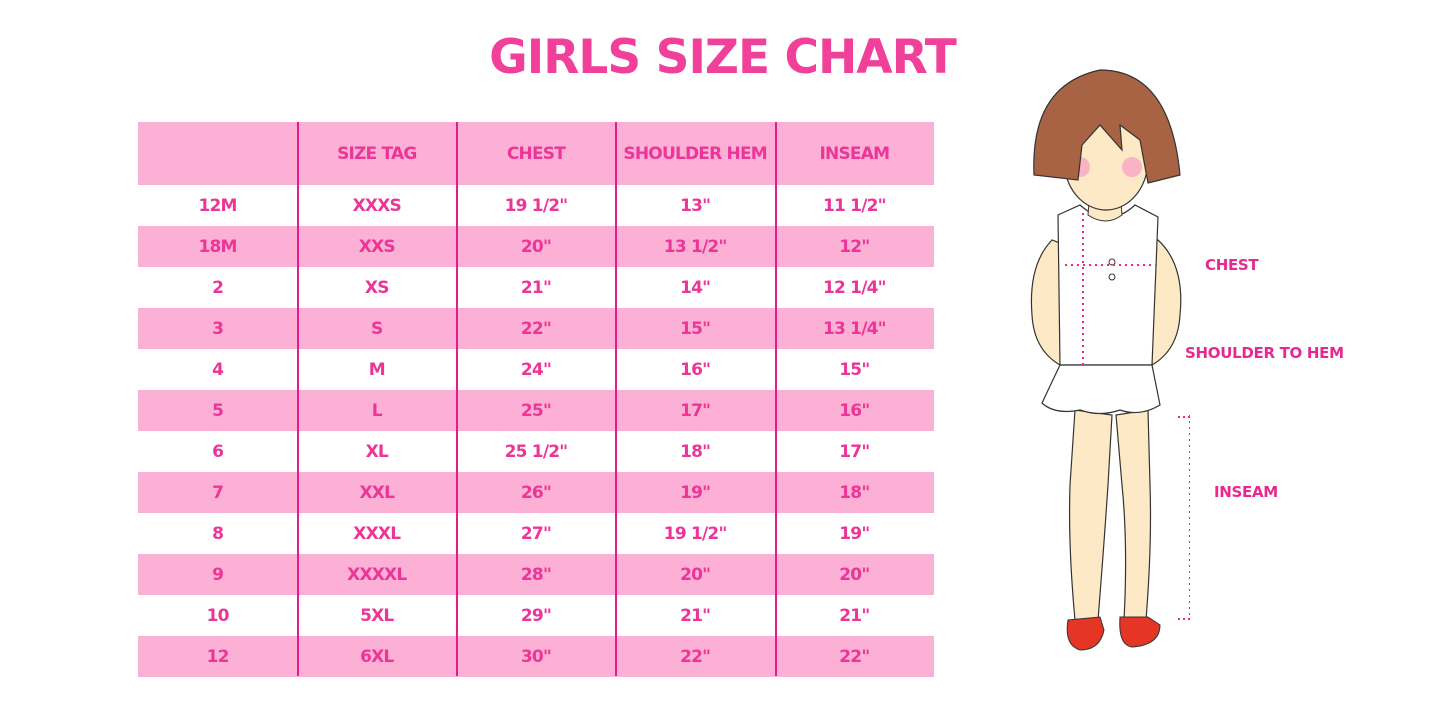 This screenshot has height=723, width=1445. I want to click on table-row: 12 6XL 30" 22" 22", so click(536, 656).